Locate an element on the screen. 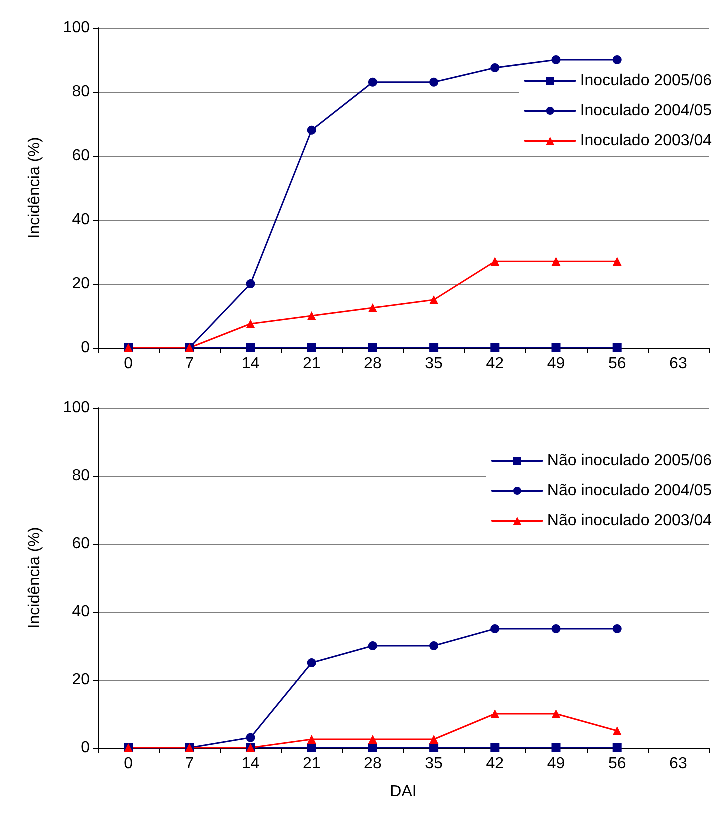  legend-label: Não inoculado 2004/05 is located at coordinates (629, 491).